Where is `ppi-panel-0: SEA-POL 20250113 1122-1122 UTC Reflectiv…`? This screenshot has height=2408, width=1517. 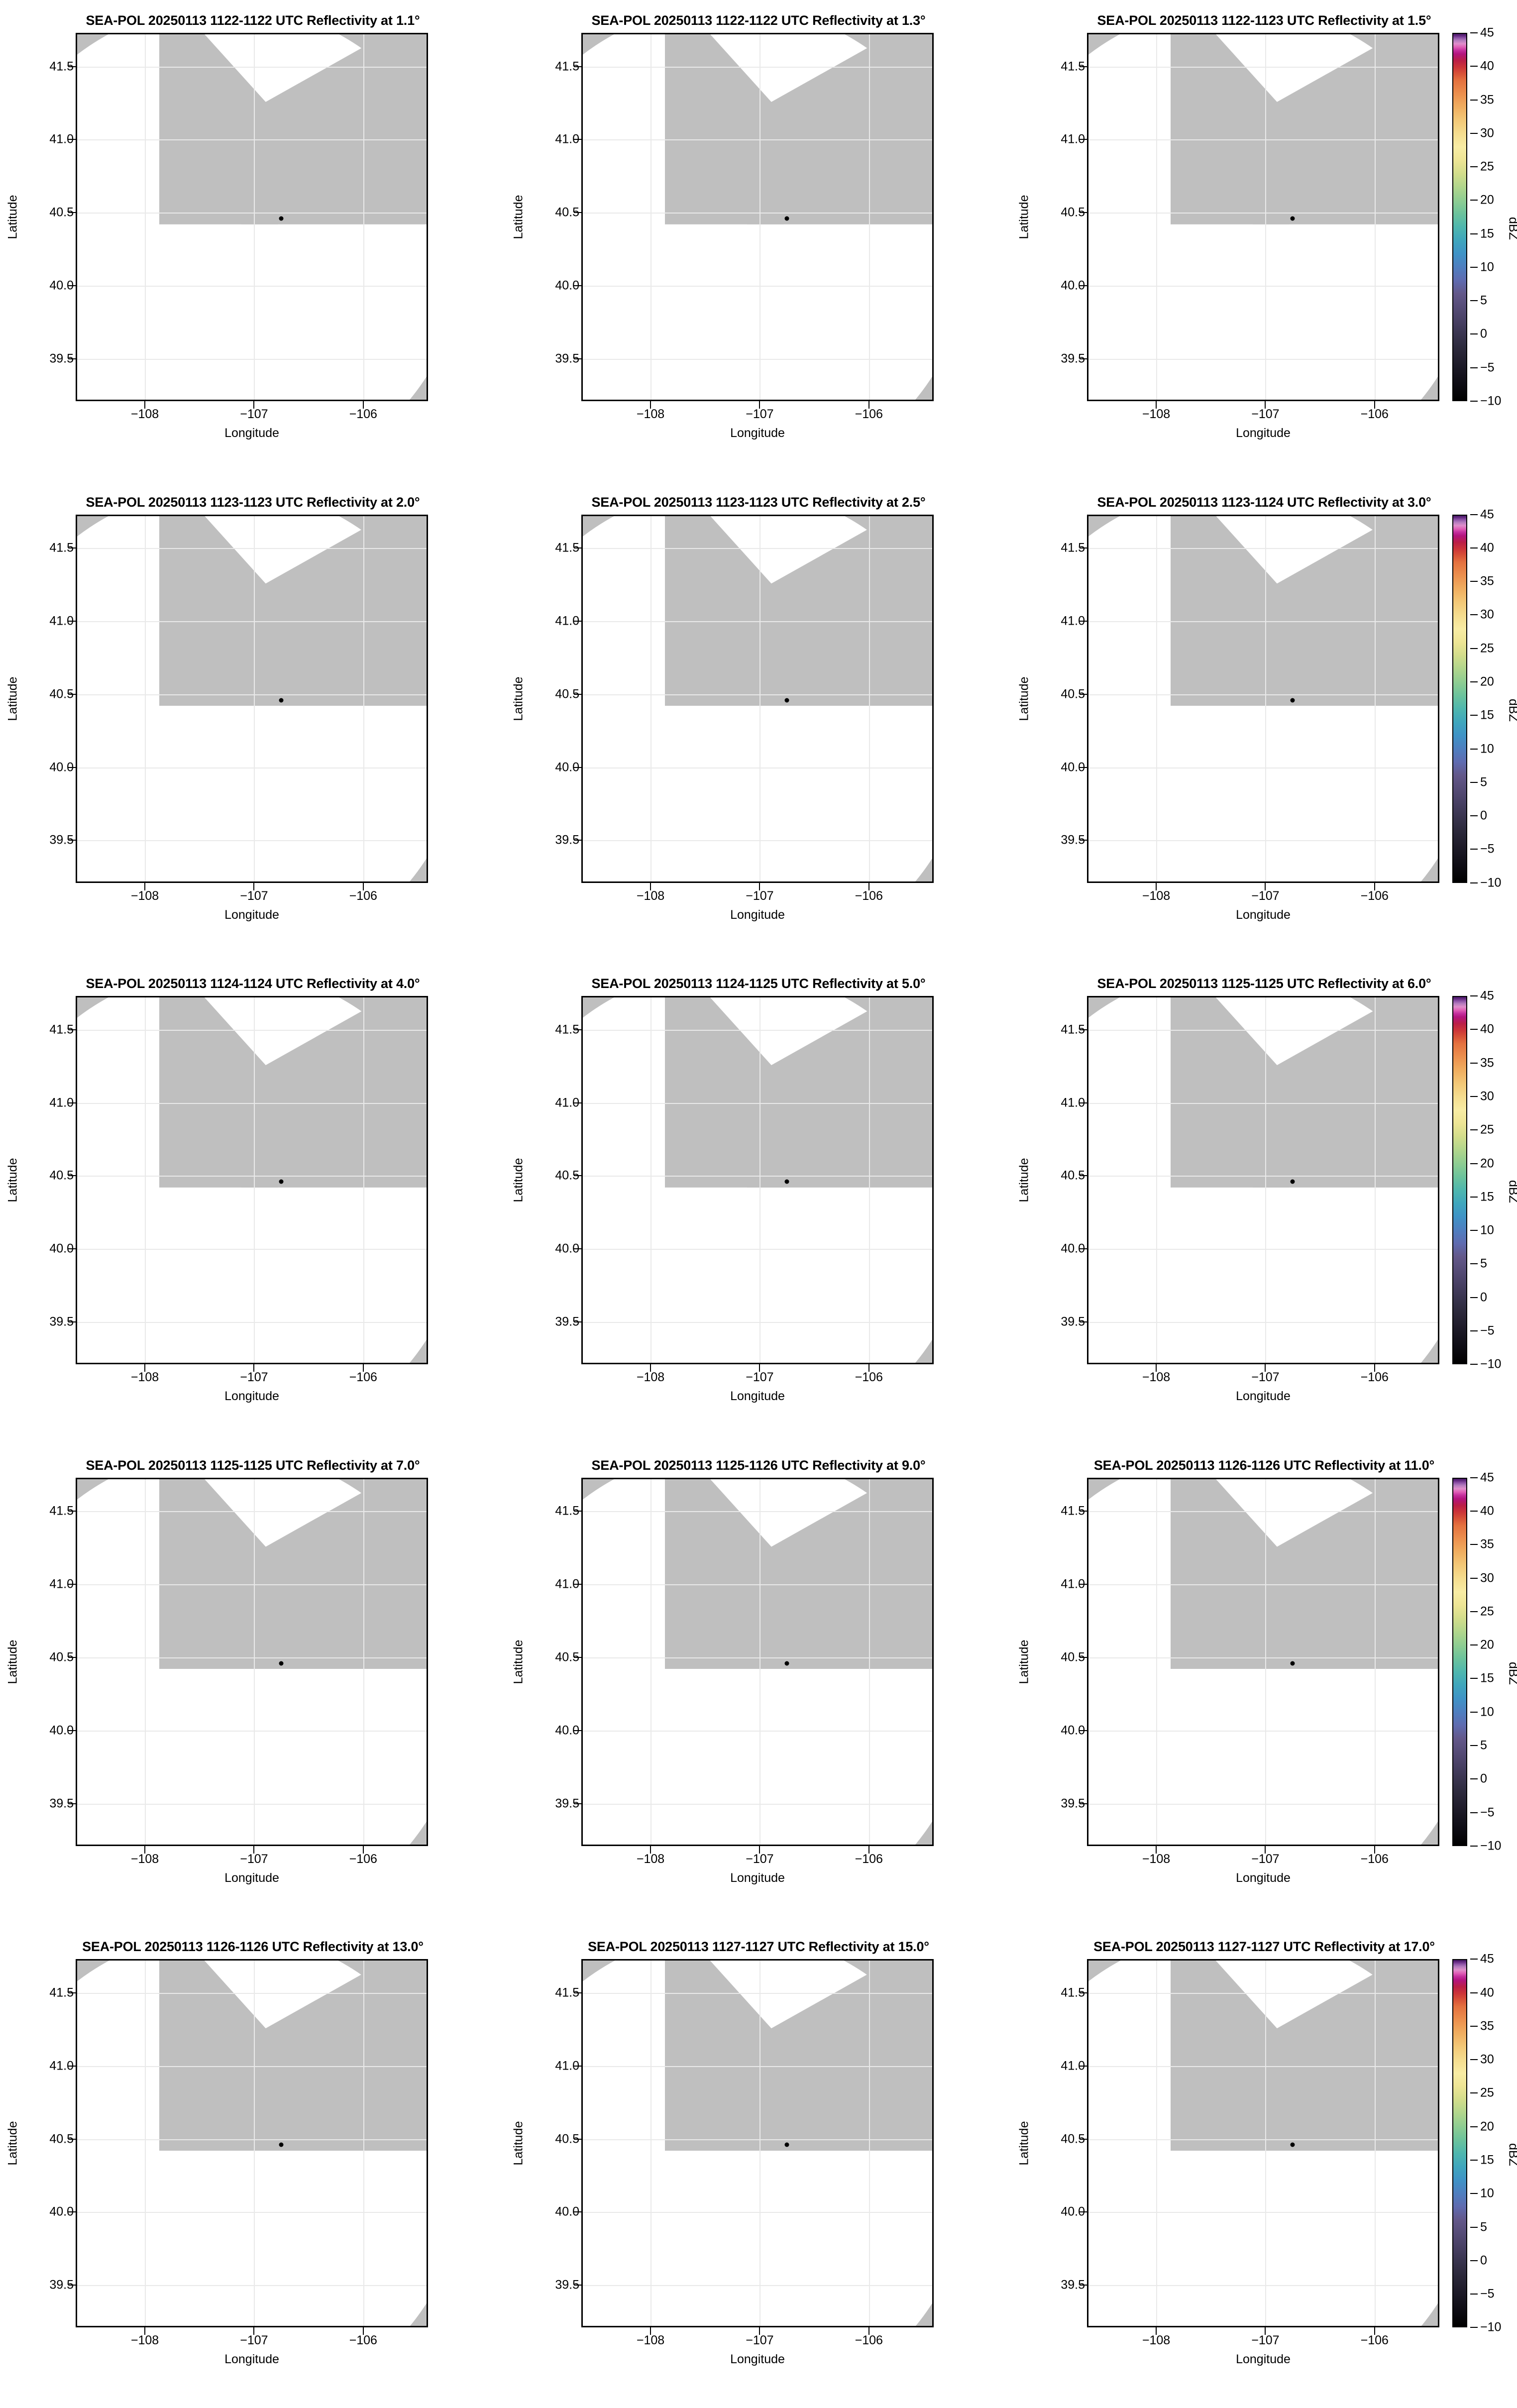
ppi-panel-0: SEA-POL 20250113 1122-1122 UTC Reflectiv… is located at coordinates (253, 241).